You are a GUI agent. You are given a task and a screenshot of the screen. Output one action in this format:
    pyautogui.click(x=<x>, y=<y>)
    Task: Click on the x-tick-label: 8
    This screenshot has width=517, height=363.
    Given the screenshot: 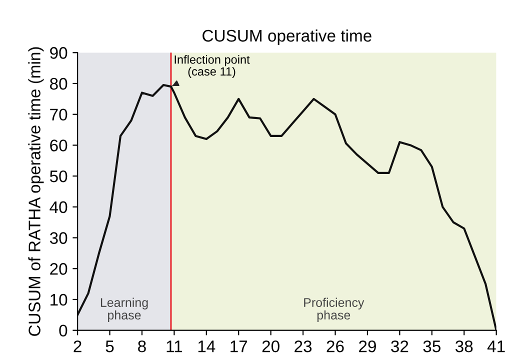 What is the action you would take?
    pyautogui.click(x=142, y=346)
    